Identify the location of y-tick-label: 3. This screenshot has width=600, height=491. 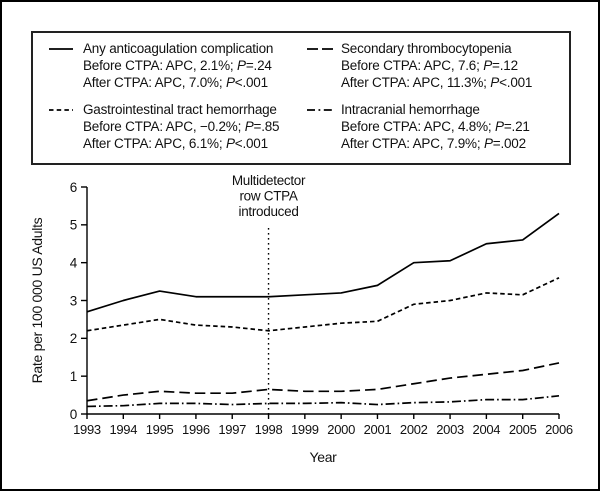
(73, 300).